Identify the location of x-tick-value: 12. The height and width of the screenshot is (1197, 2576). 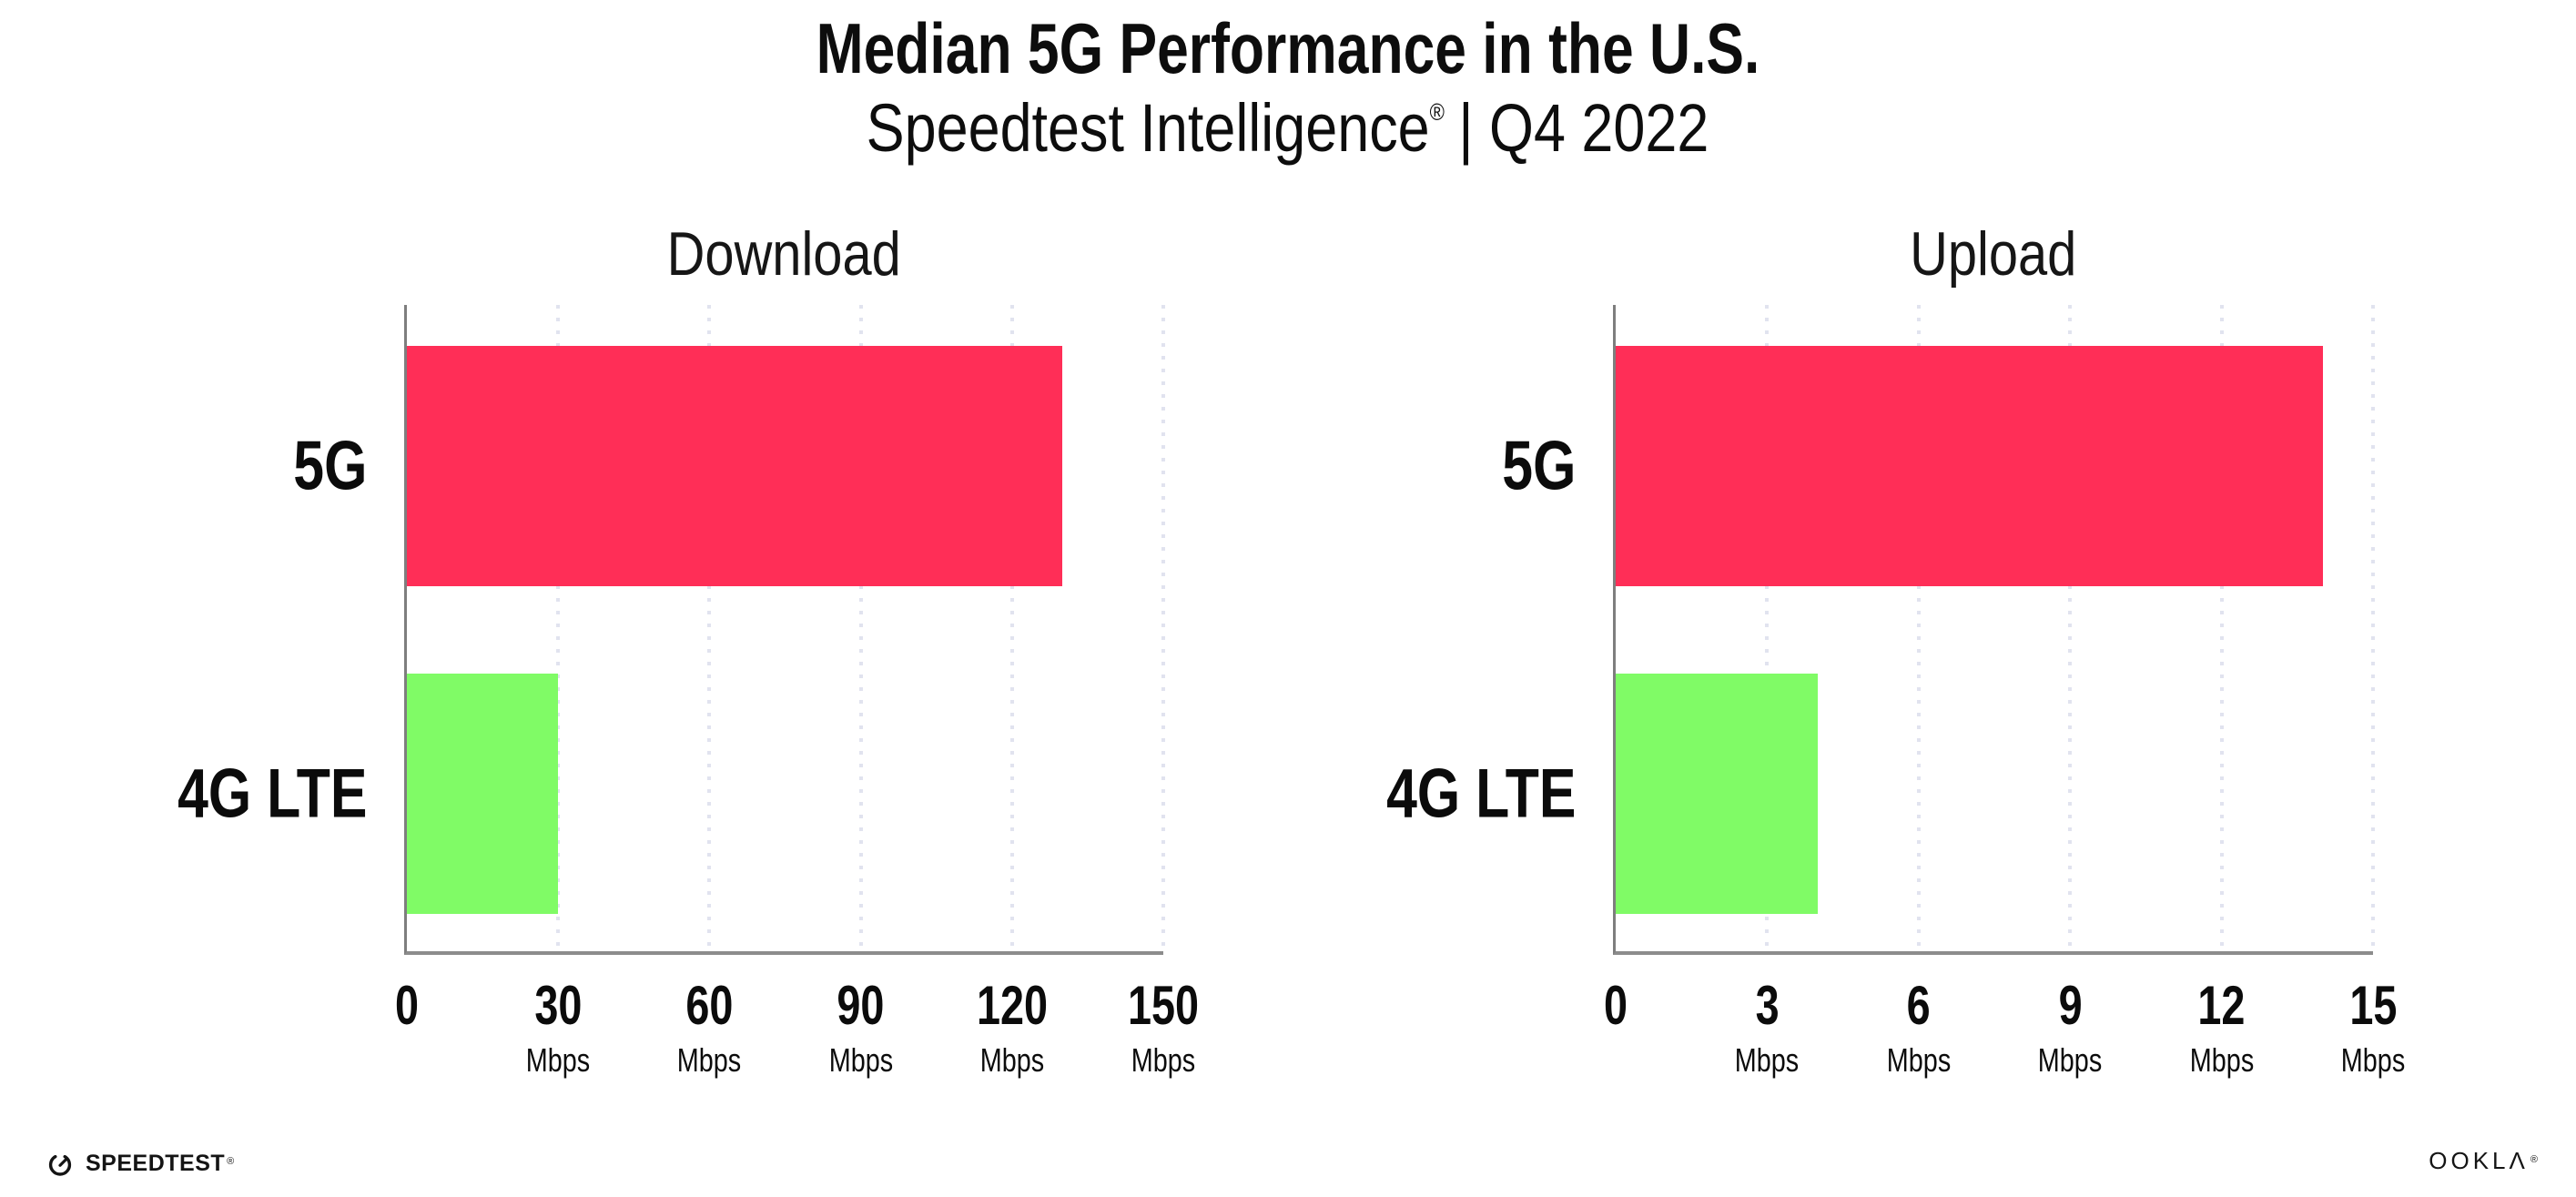
(2221, 1005).